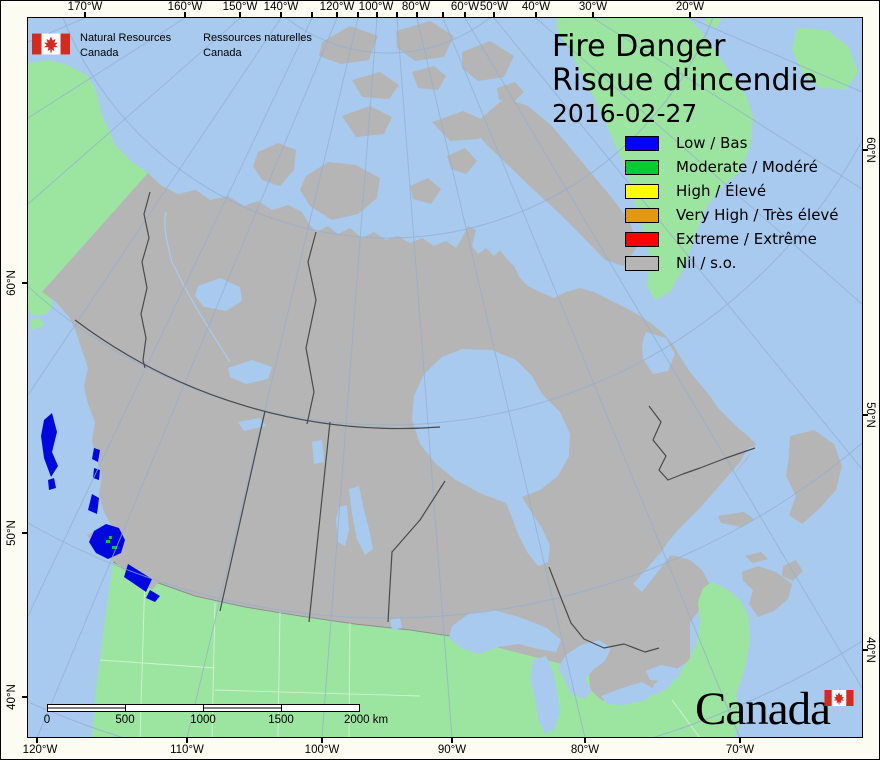 The image size is (880, 760). What do you see at coordinates (185, 7) in the screenshot?
I see `longitude-label: 160°W` at bounding box center [185, 7].